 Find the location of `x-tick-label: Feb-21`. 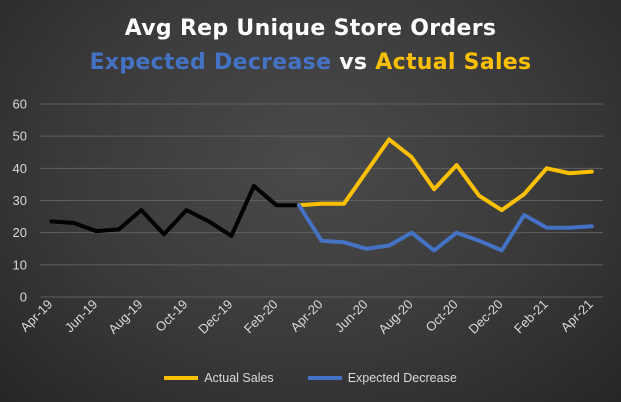

x-tick-label: Feb-21 is located at coordinates (531, 317).